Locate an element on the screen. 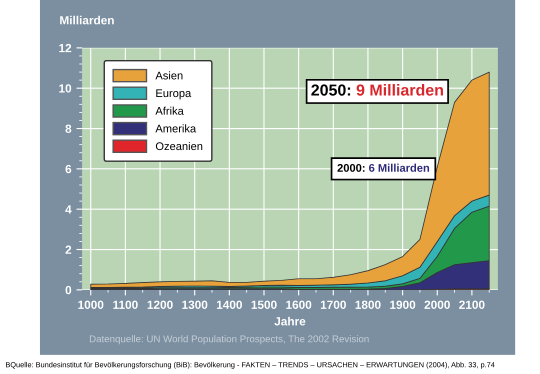 The image size is (540, 374). x-tick-label: 1600 is located at coordinates (299, 304).